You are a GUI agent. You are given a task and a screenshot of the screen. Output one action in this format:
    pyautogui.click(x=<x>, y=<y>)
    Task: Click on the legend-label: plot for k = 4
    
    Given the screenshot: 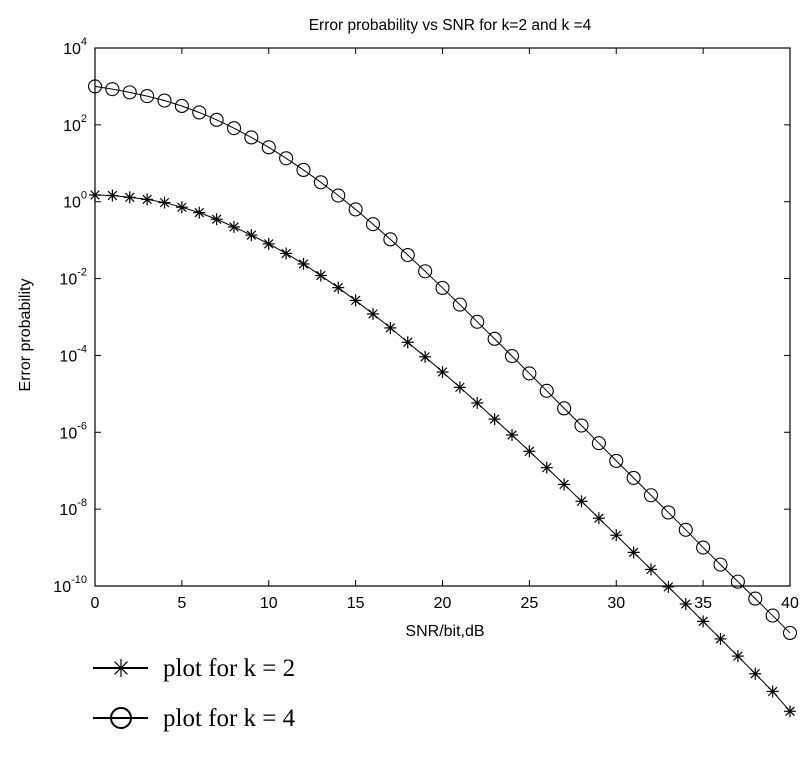 What is the action you would take?
    pyautogui.click(x=229, y=718)
    